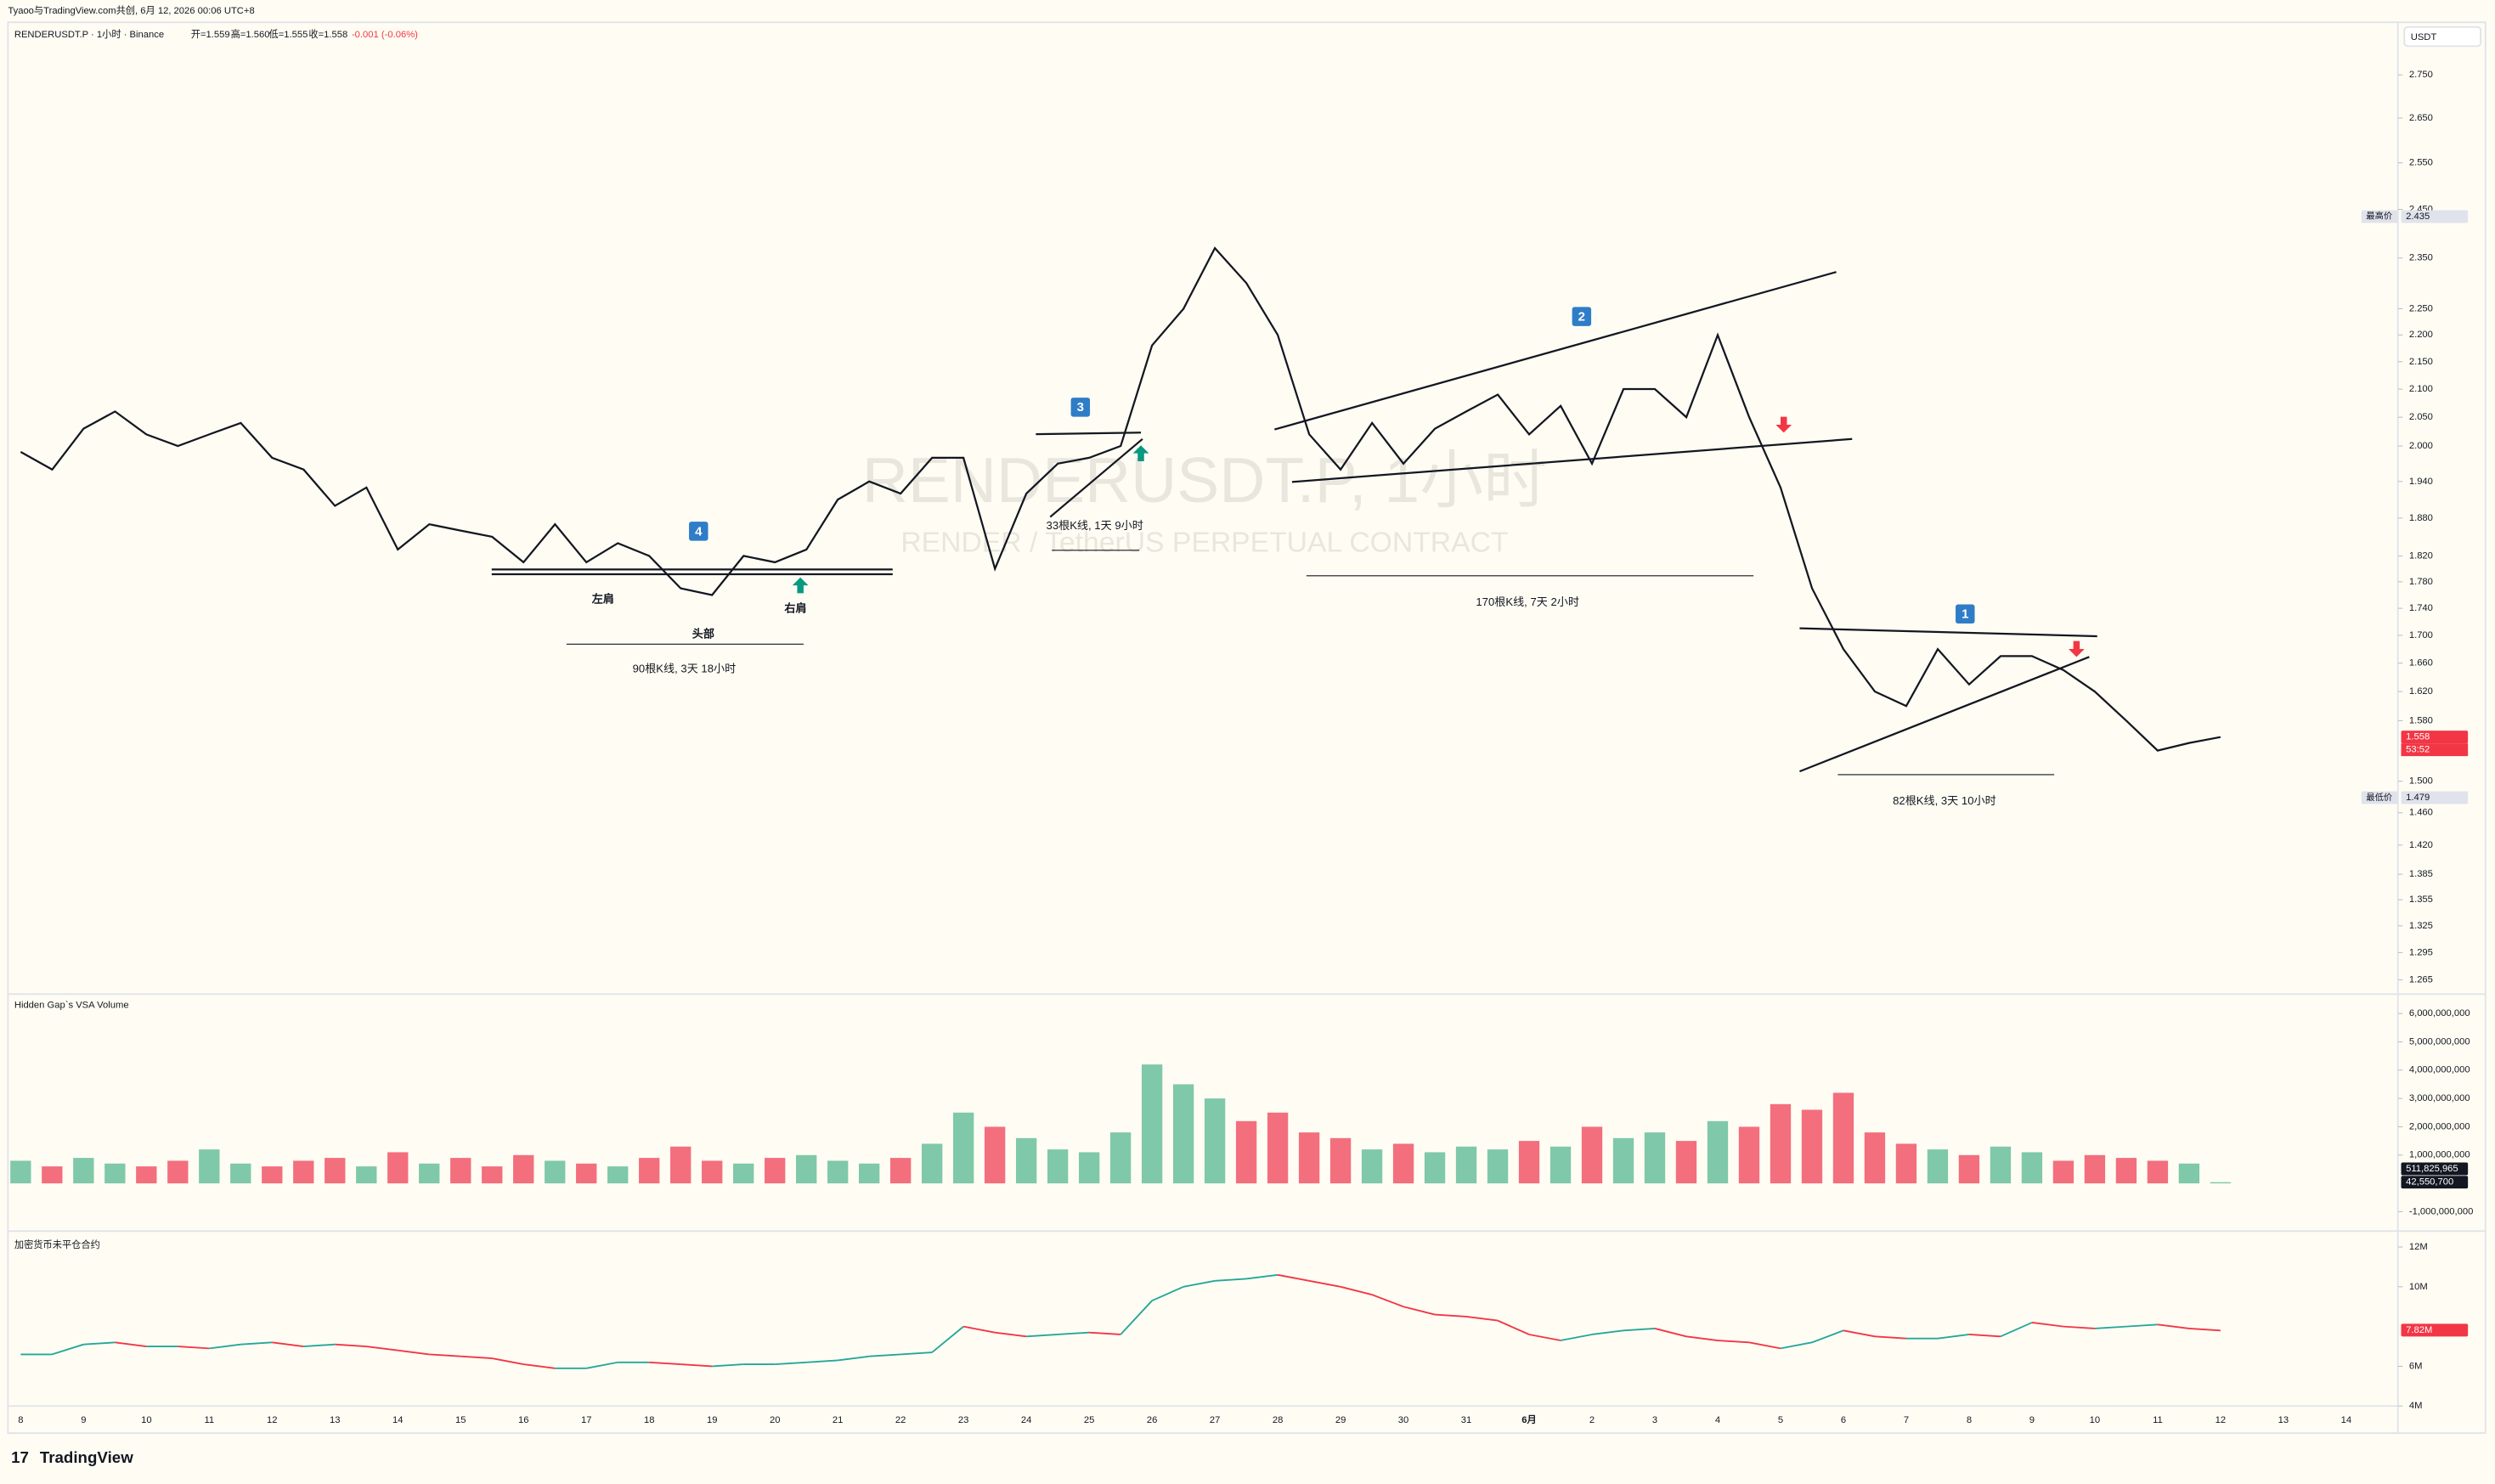 The height and width of the screenshot is (1484, 2495). Describe the element at coordinates (2442, 36) in the screenshot. I see `currency-box` at that location.